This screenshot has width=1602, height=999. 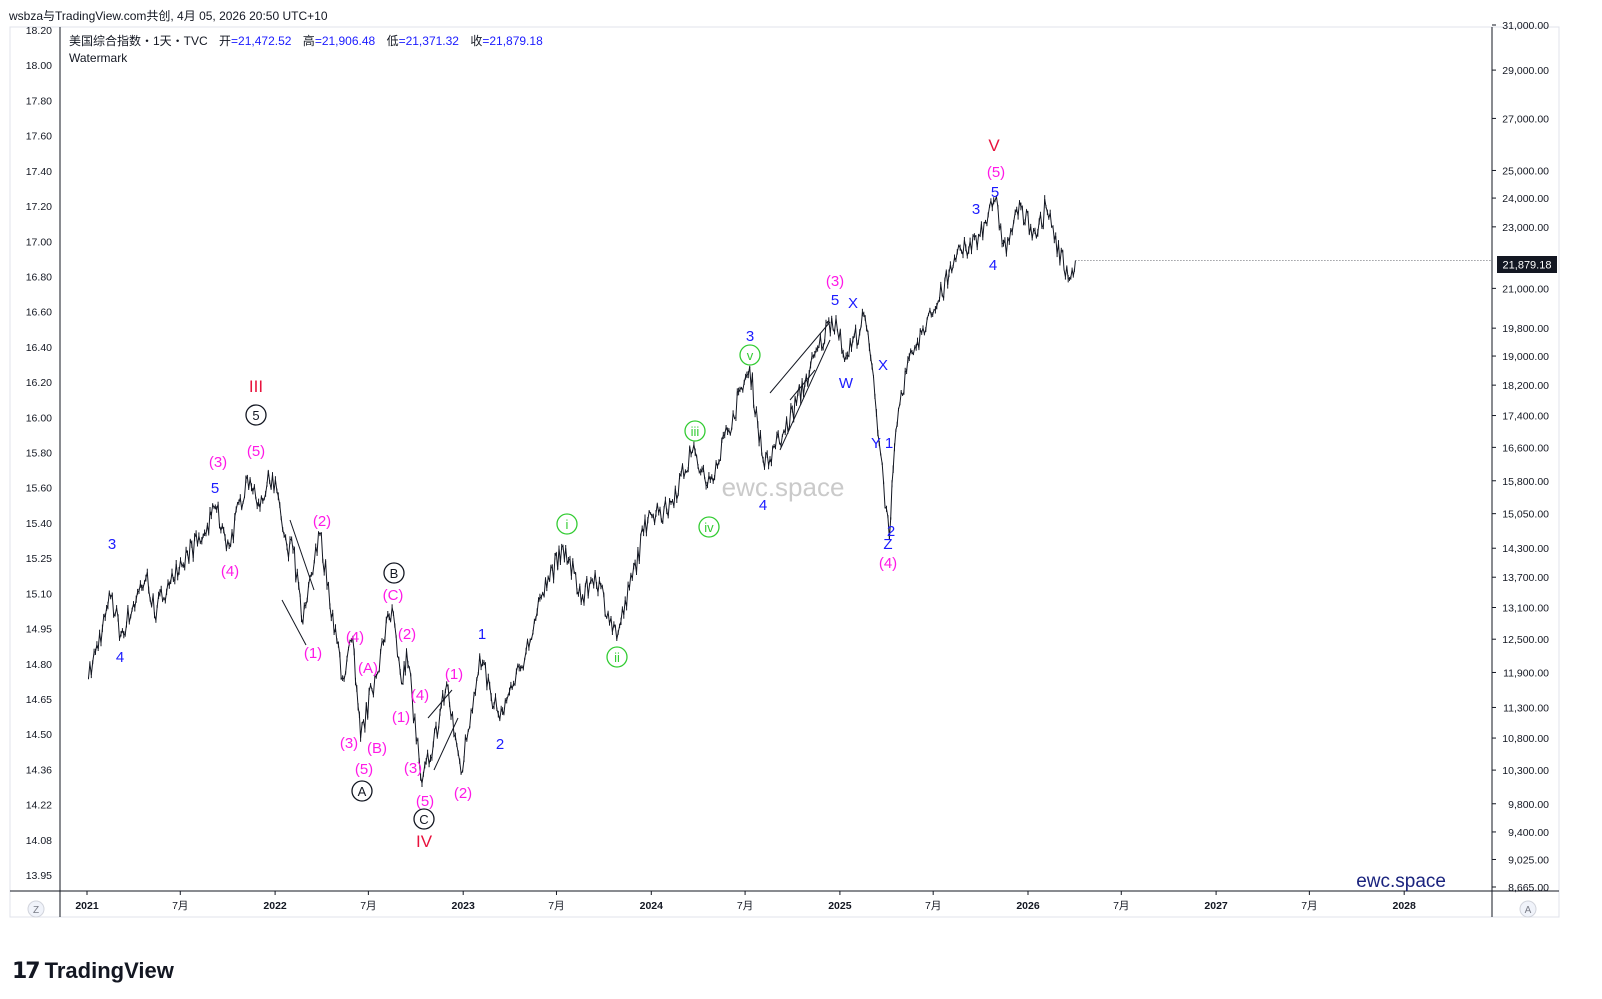 I want to click on left-axis-tick-label: 17.80, so click(x=39, y=101).